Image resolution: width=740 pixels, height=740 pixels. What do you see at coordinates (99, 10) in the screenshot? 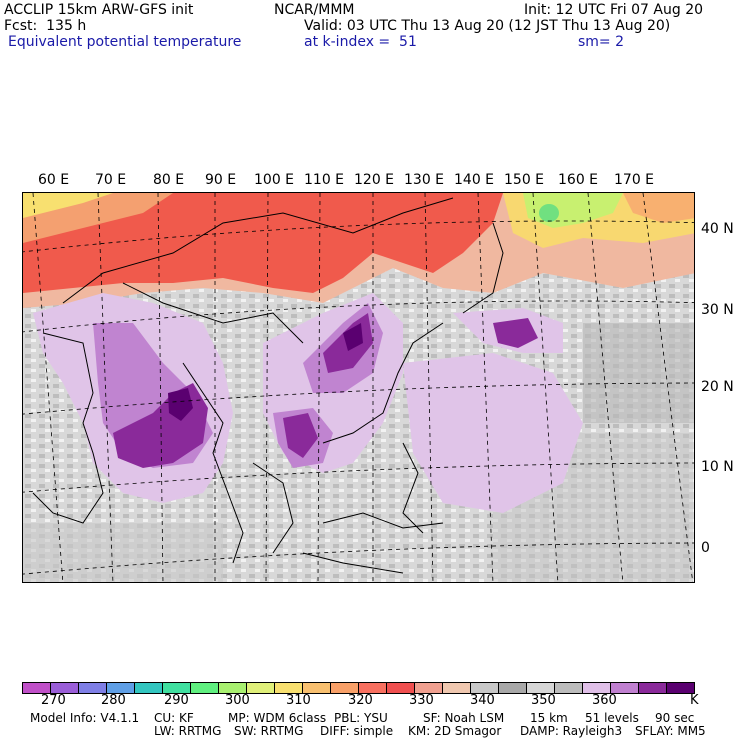
I see `model-title: ACCLIP 15km ARW-GFS init` at bounding box center [99, 10].